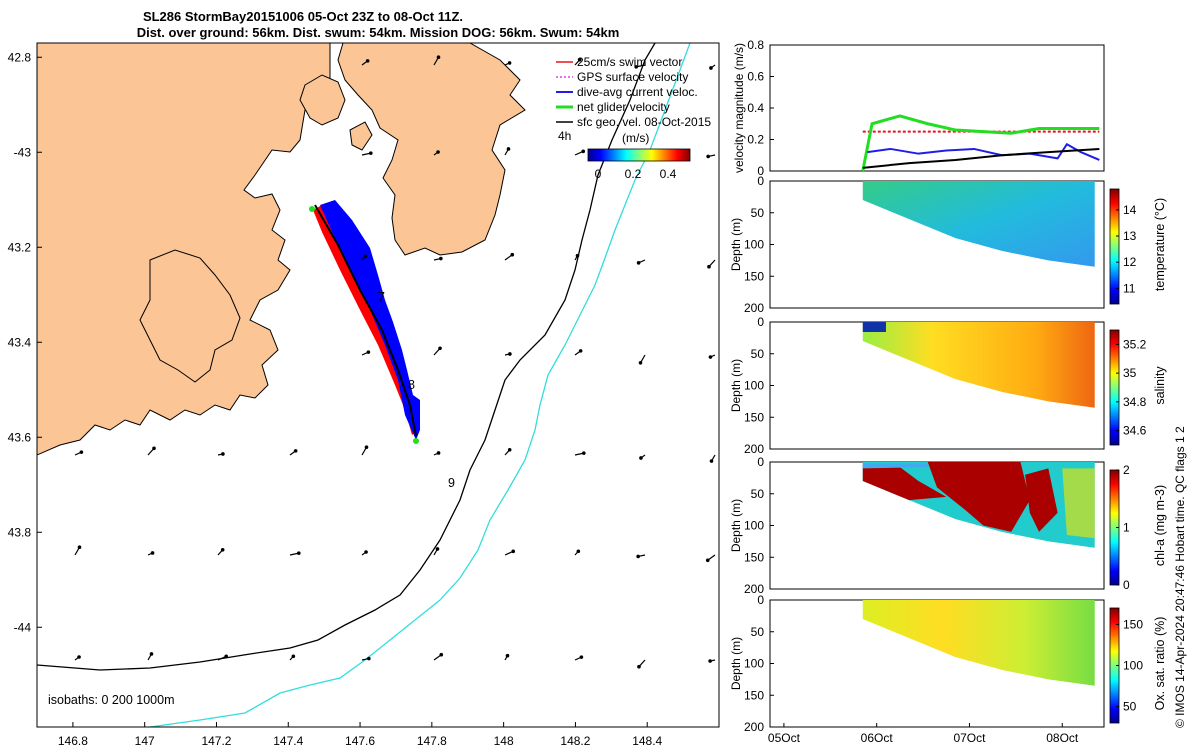  Describe the element at coordinates (647, 741) in the screenshot. I see `map-xtick-label: 148.4` at that location.